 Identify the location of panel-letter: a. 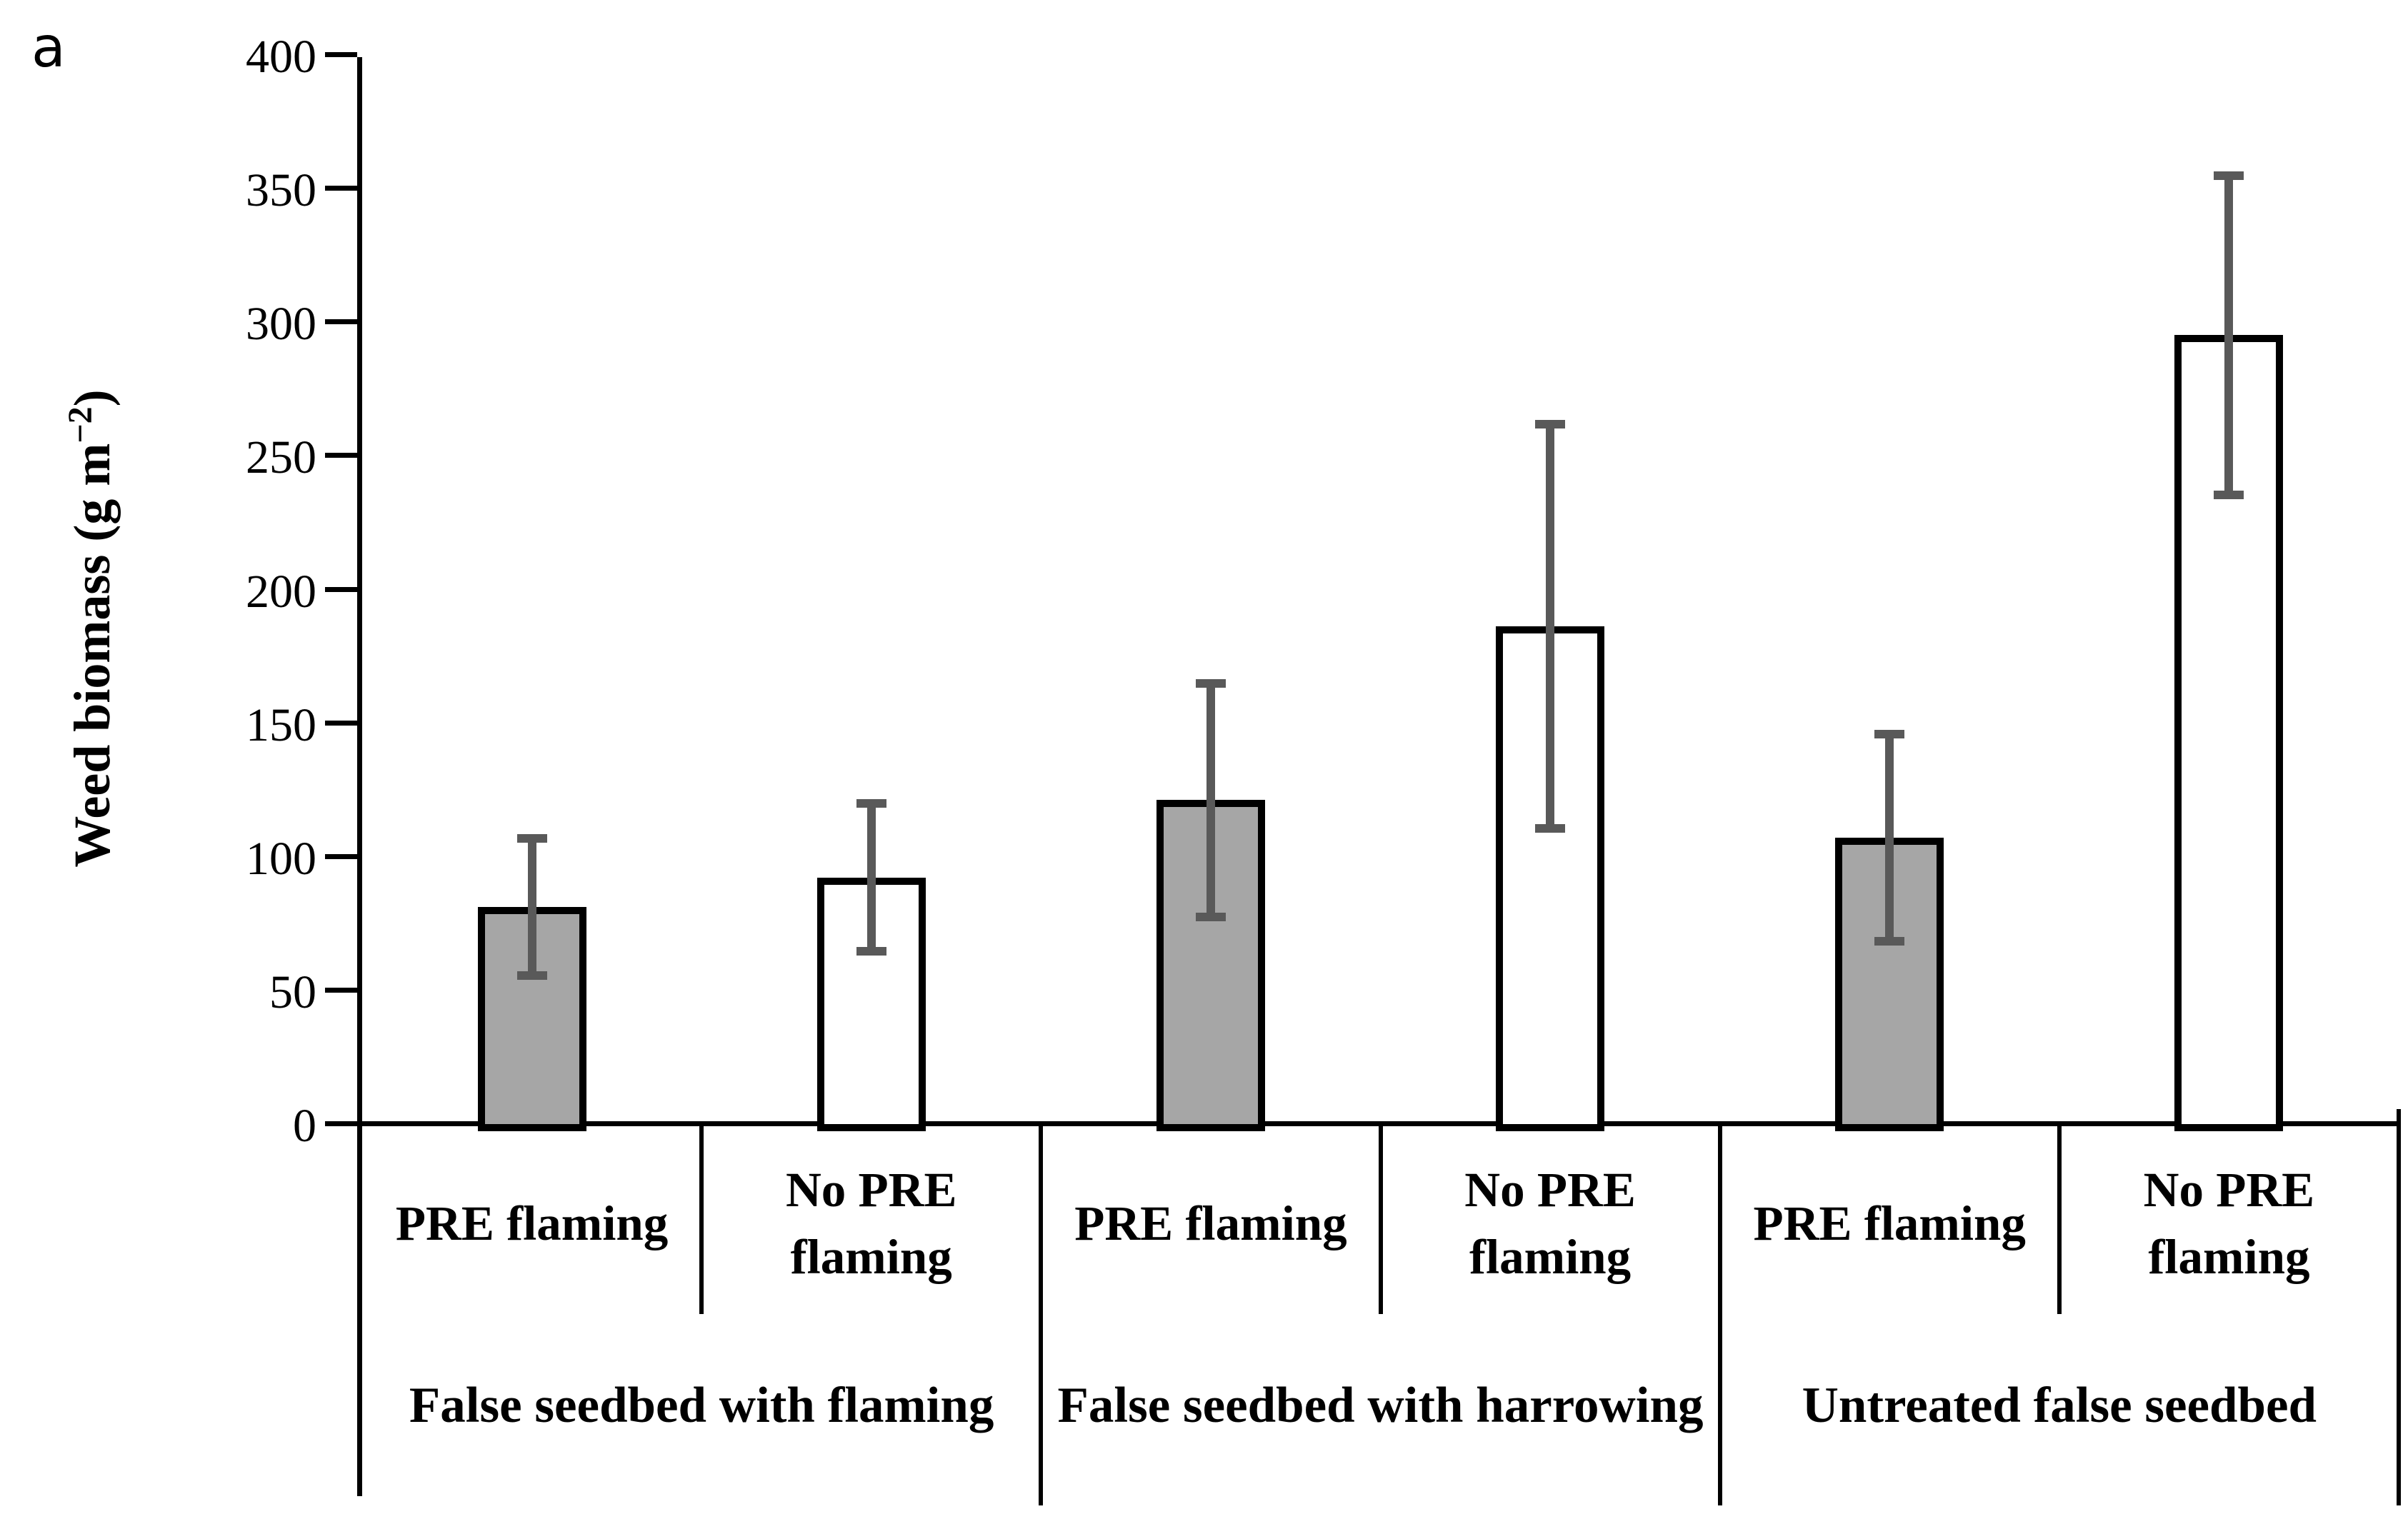
(49, 48).